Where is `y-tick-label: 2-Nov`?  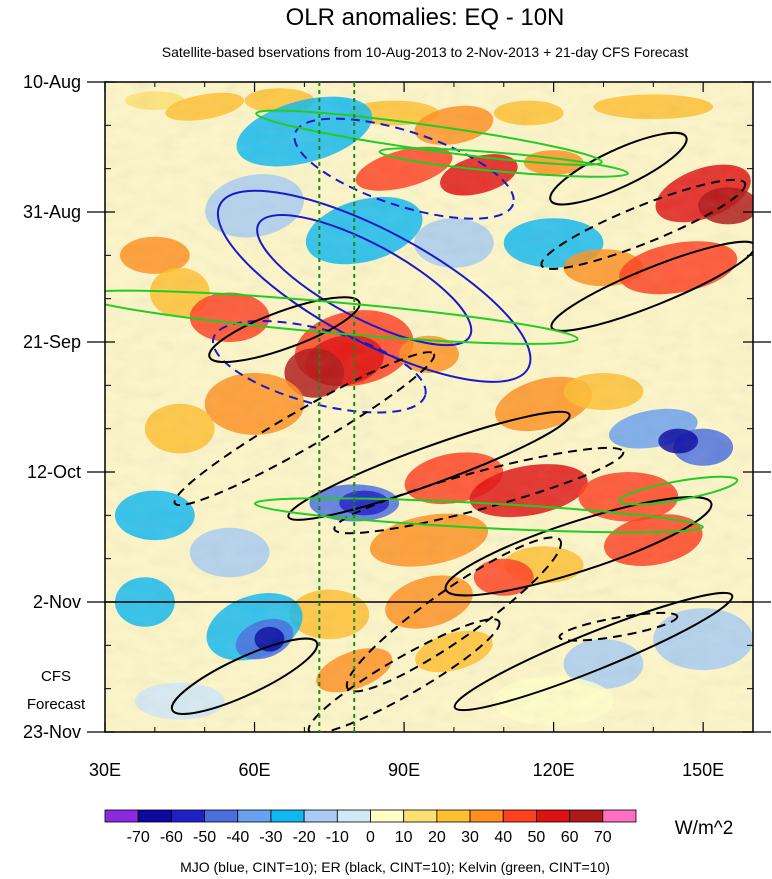 y-tick-label: 2-Nov is located at coordinates (57, 602).